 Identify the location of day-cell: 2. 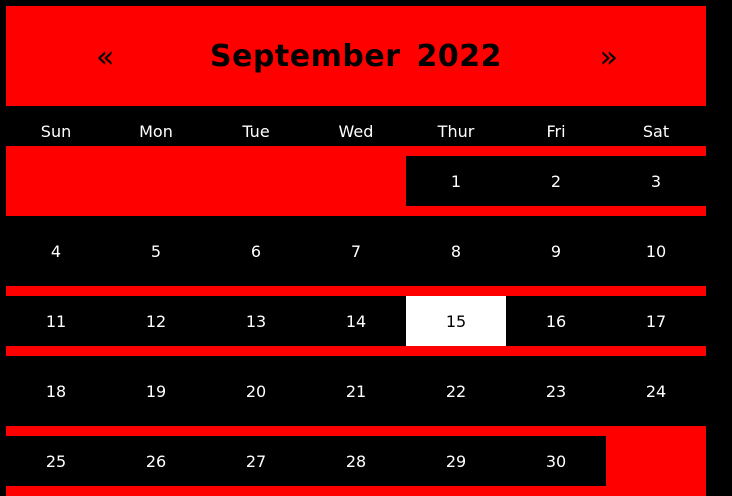
(556, 181).